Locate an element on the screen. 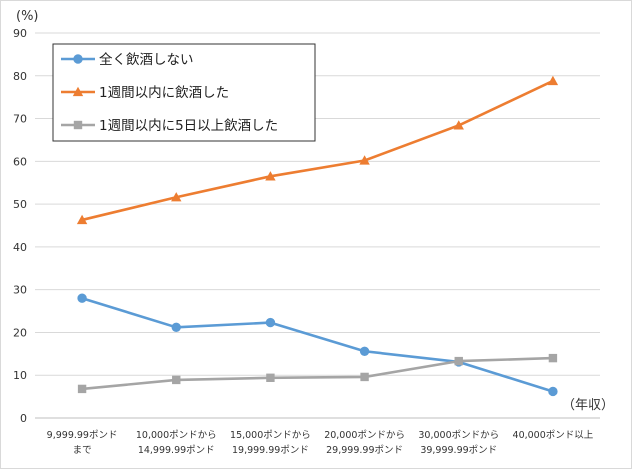  y-axis: 0 10 20 30 40 50 60 70 80 90 is located at coordinates (20, 226).